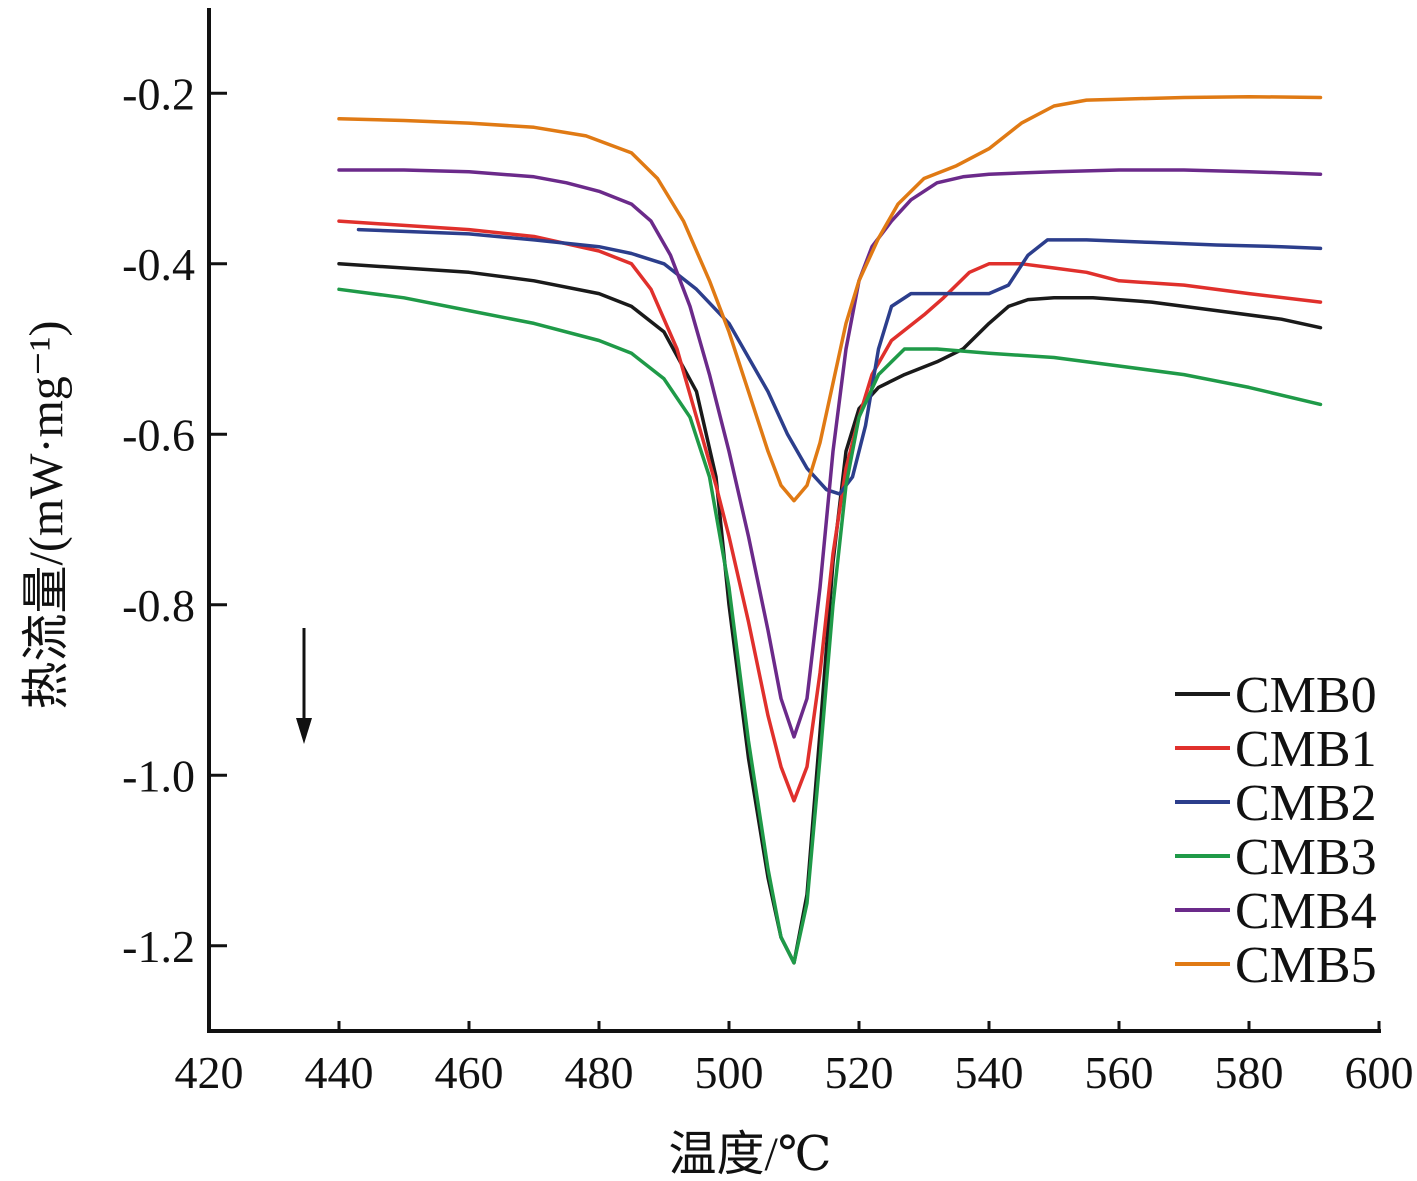  Describe the element at coordinates (989, 1072) in the screenshot. I see `x-tick-label-540: 540` at that location.